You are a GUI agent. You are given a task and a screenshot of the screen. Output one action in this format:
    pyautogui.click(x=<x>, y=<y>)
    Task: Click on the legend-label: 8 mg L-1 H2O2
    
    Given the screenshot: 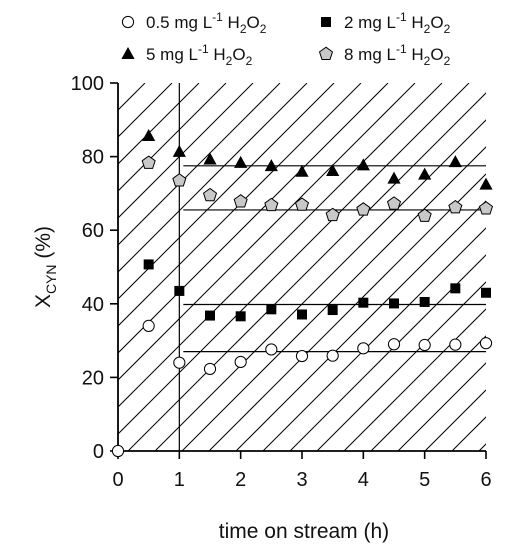 What is the action you would take?
    pyautogui.click(x=397, y=55)
    